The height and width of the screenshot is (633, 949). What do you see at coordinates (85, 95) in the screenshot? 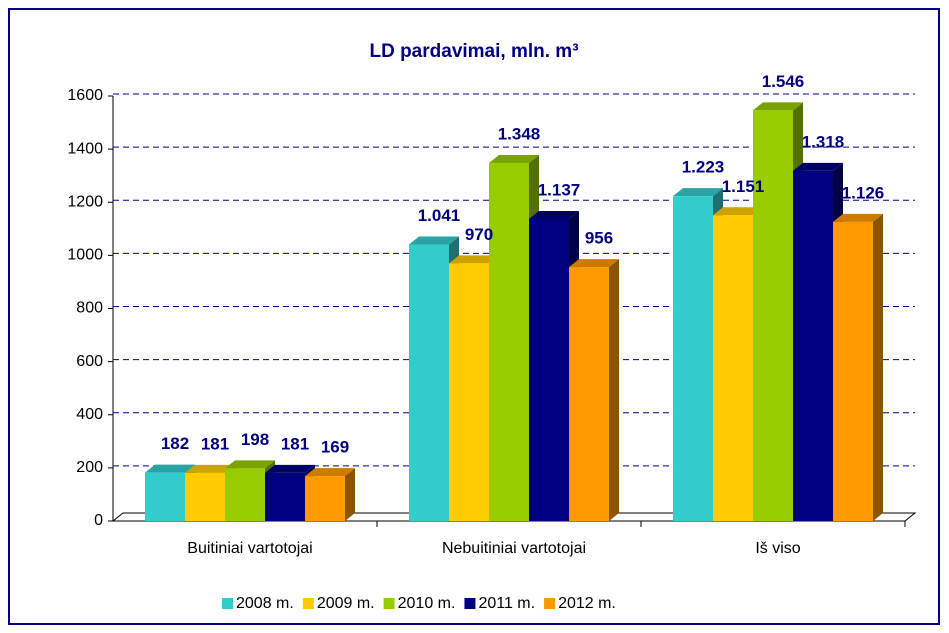
I see `y-tick-label: 1600` at bounding box center [85, 95].